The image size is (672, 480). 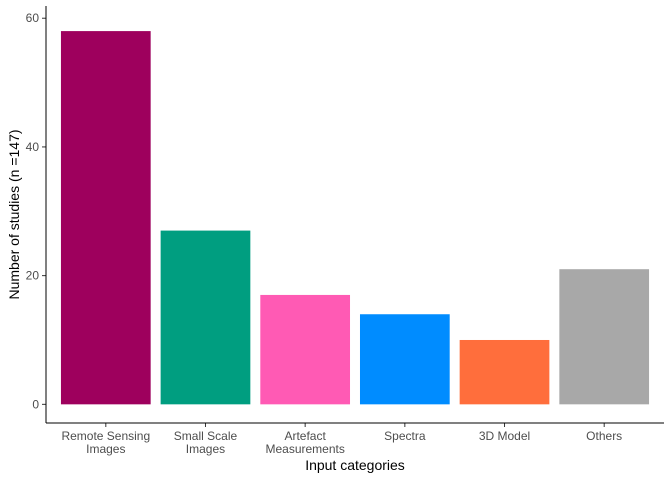 I want to click on x-tick-label-3: Spectra, so click(x=405, y=436).